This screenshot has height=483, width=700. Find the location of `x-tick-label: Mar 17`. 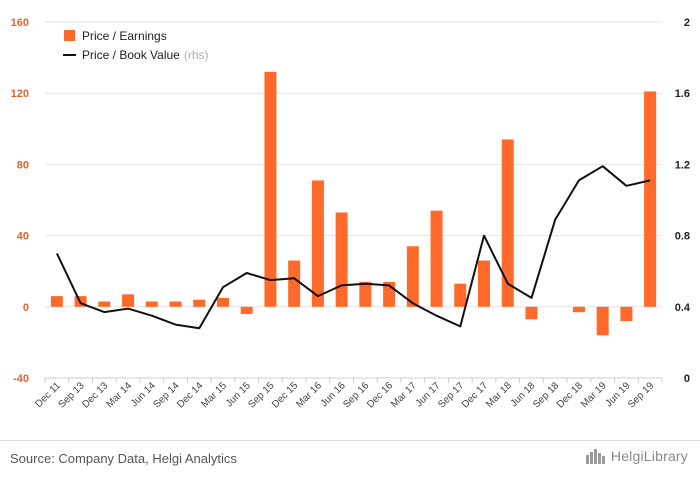

x-tick-label: Mar 17 is located at coordinates (404, 395).